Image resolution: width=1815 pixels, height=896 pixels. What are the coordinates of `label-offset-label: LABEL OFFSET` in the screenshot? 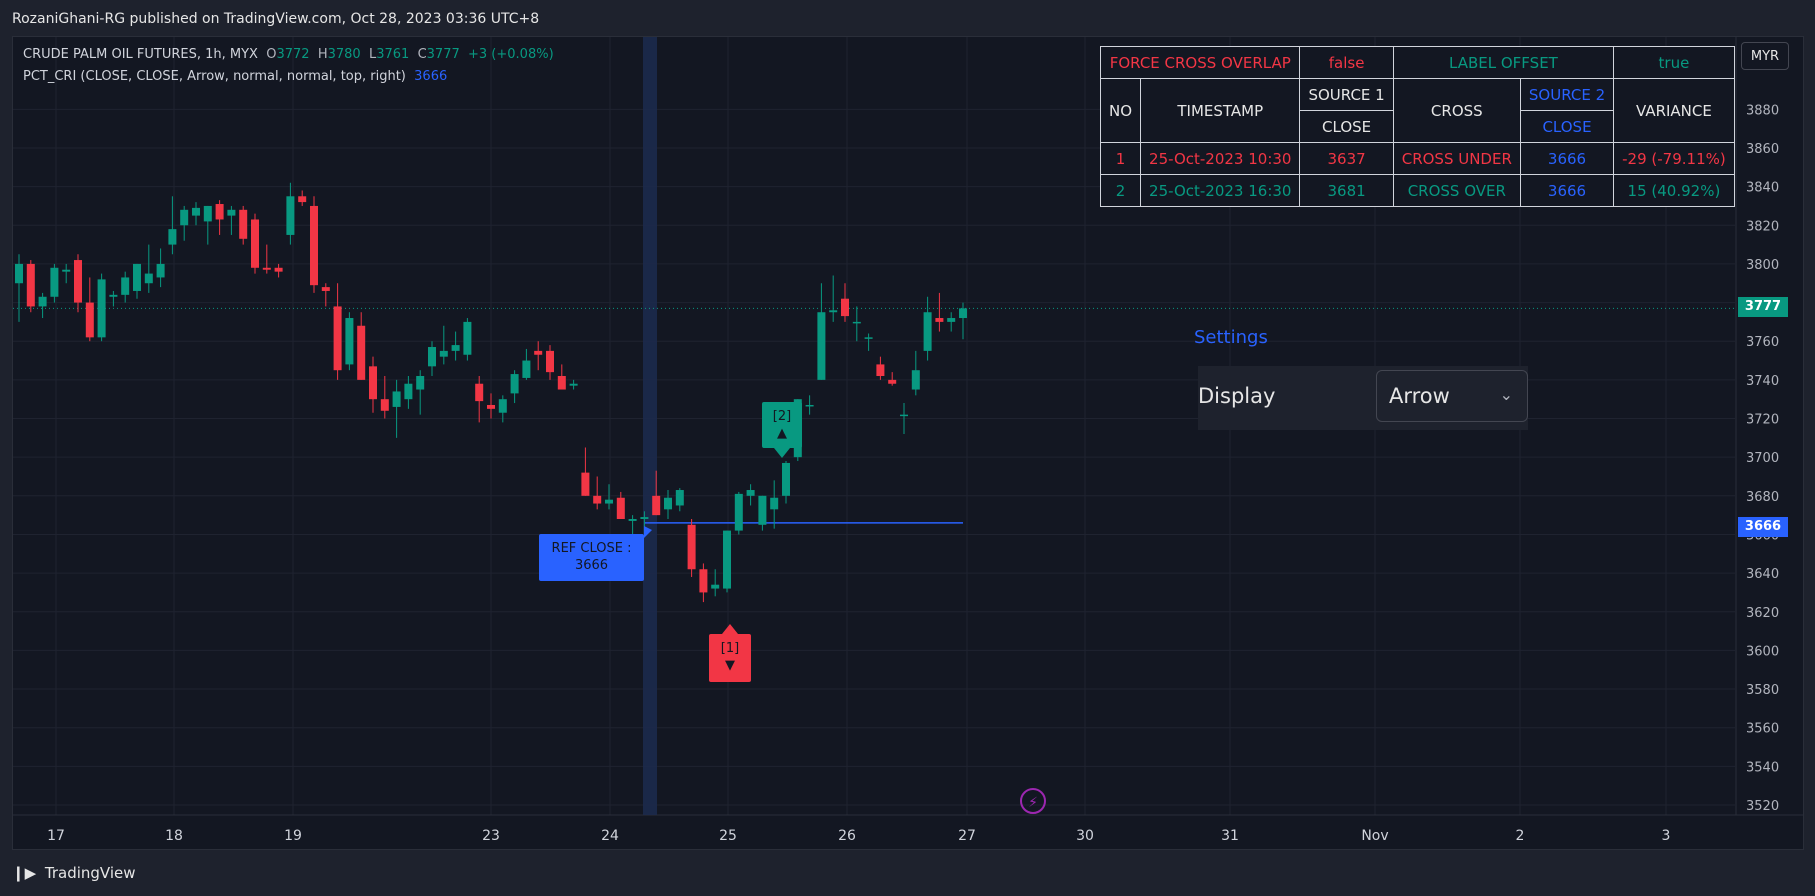 It's located at (1503, 62).